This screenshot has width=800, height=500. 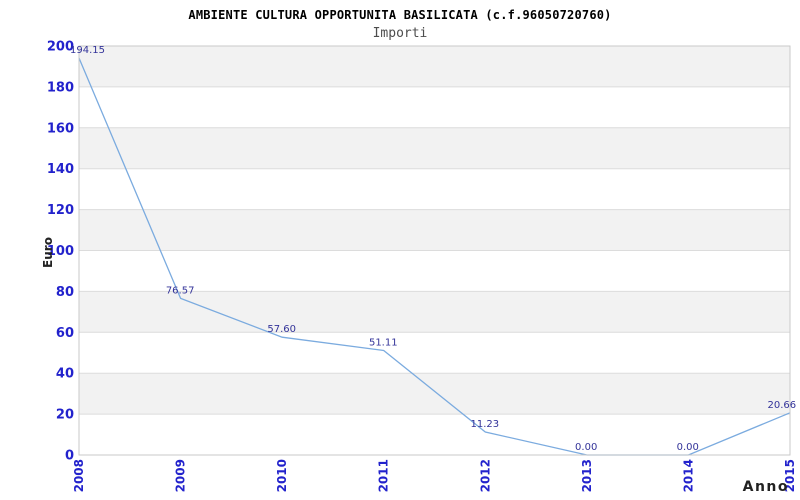 What do you see at coordinates (69, 456) in the screenshot?
I see `y-tick-label: 0` at bounding box center [69, 456].